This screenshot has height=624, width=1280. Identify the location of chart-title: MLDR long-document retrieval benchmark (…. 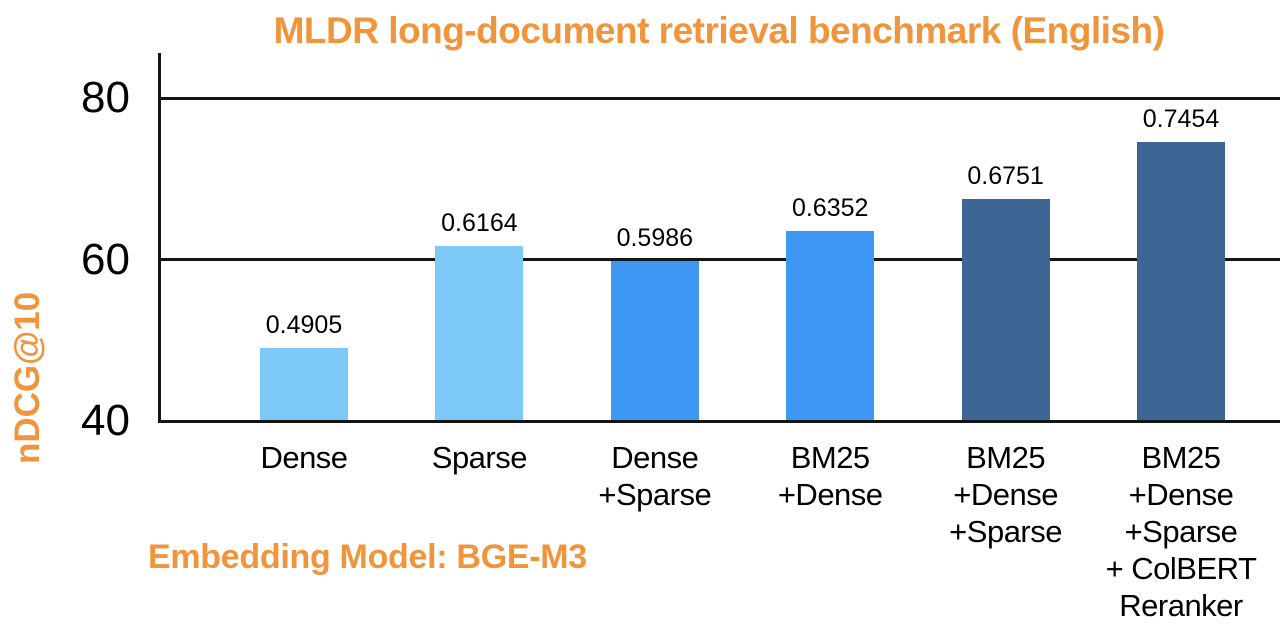
(719, 30).